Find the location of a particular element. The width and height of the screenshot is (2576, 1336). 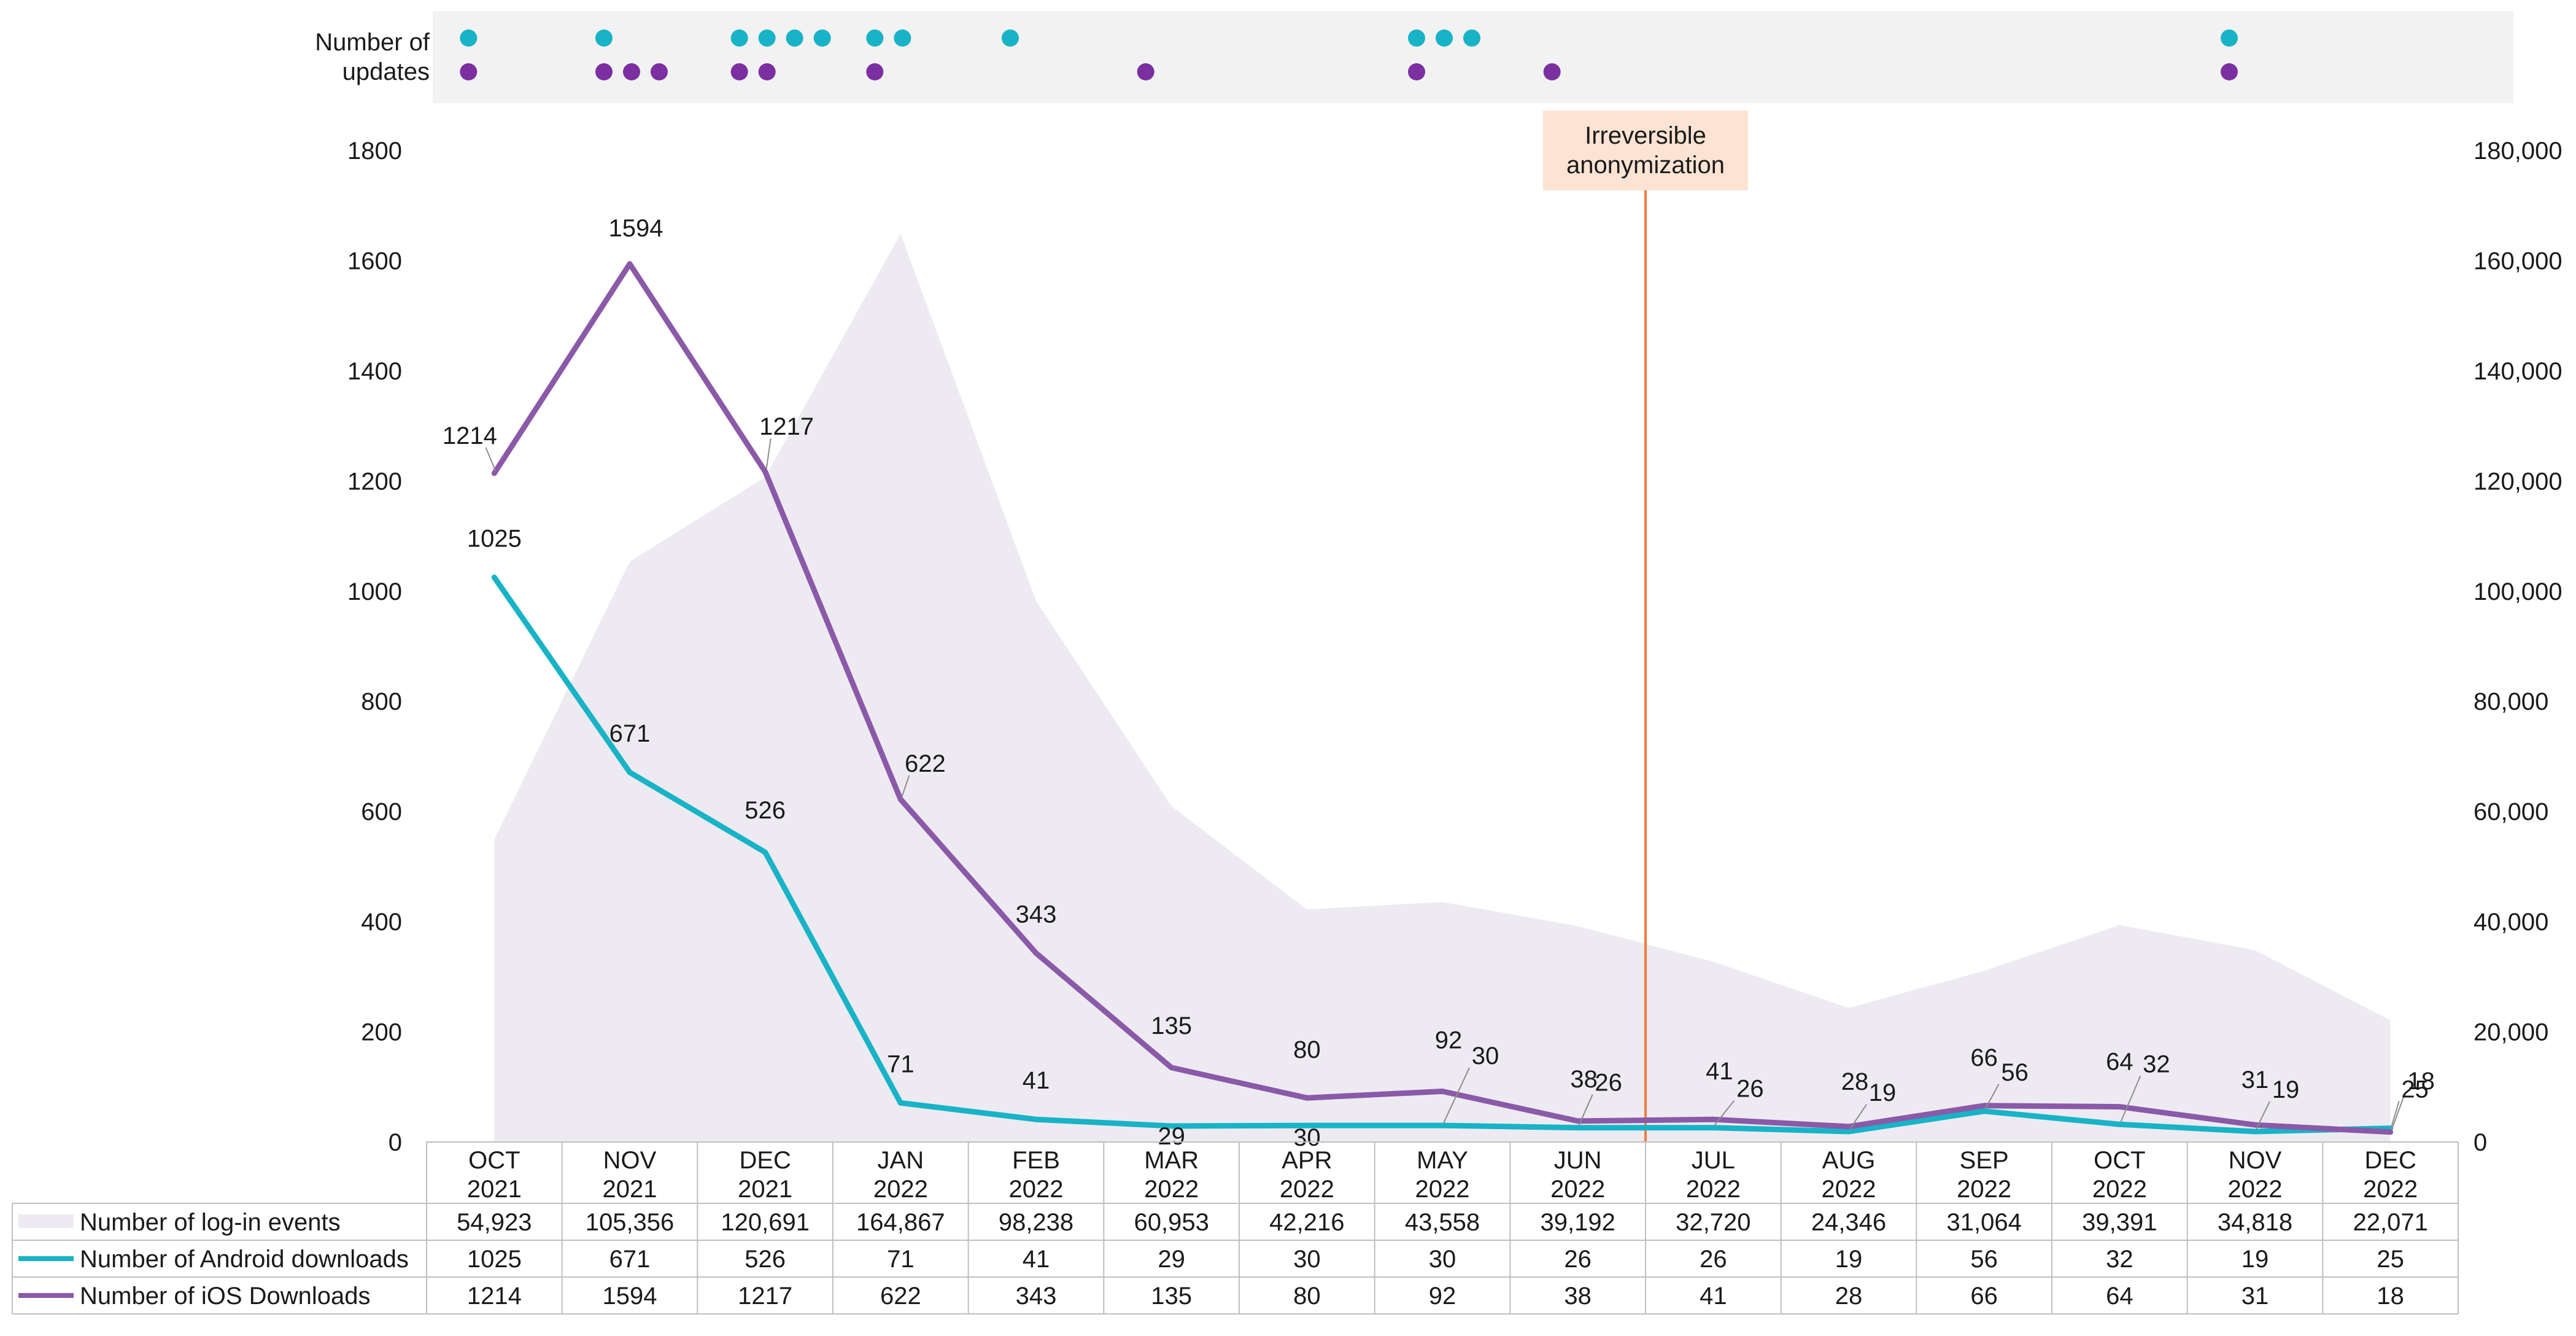

ios-data-label: 622 is located at coordinates (926, 764).